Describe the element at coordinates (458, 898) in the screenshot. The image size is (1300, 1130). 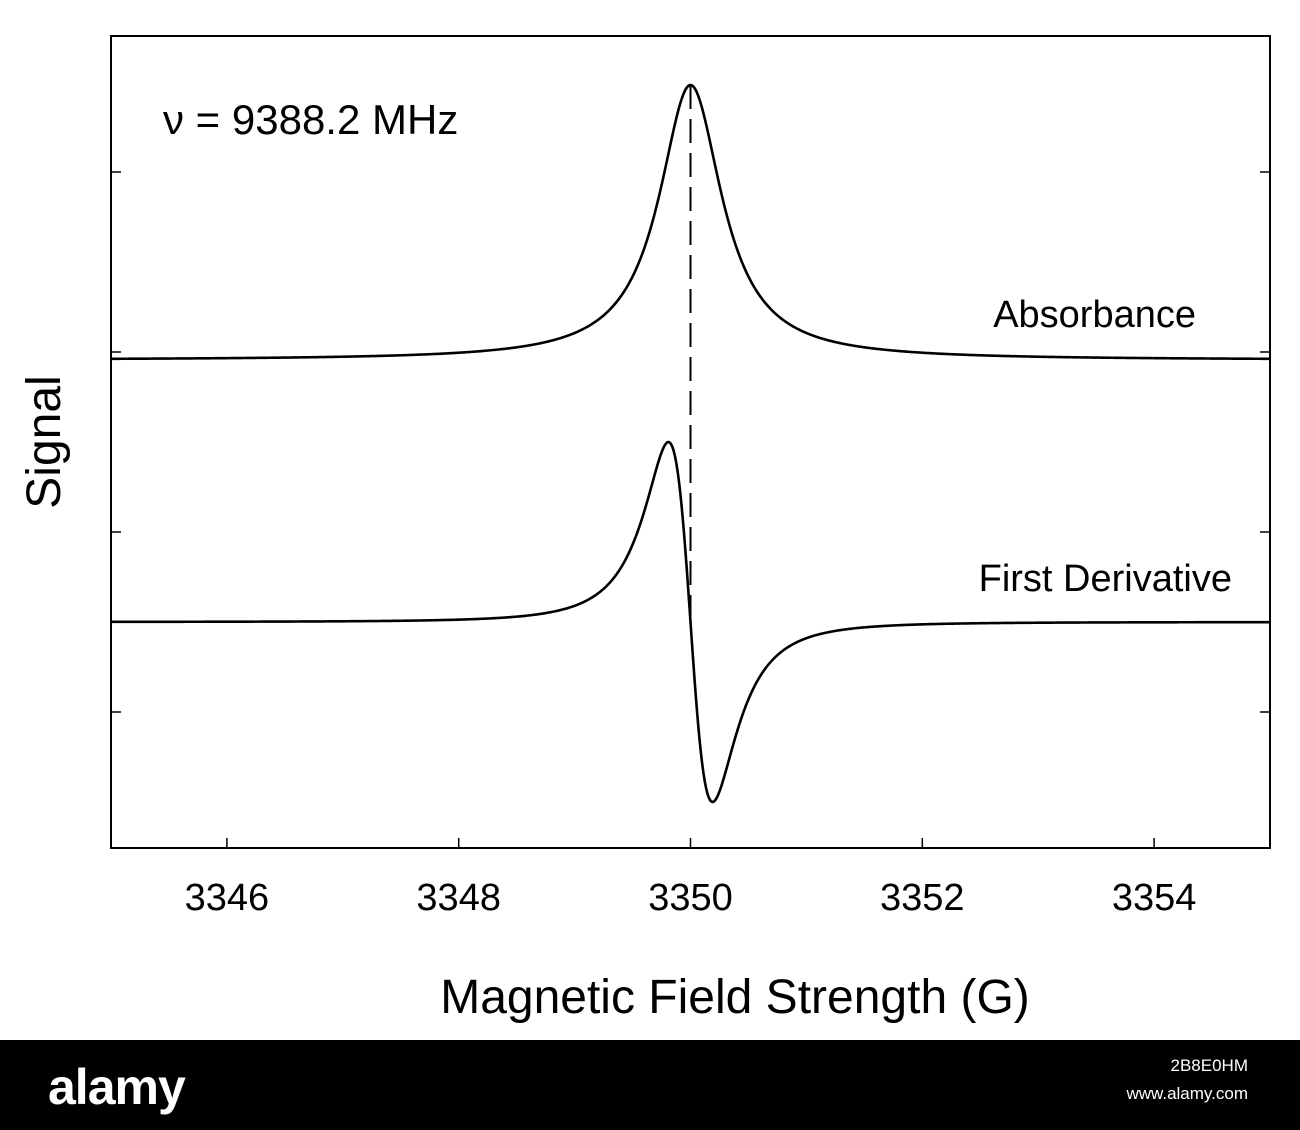
I see `x-tick-label: 3348` at that location.